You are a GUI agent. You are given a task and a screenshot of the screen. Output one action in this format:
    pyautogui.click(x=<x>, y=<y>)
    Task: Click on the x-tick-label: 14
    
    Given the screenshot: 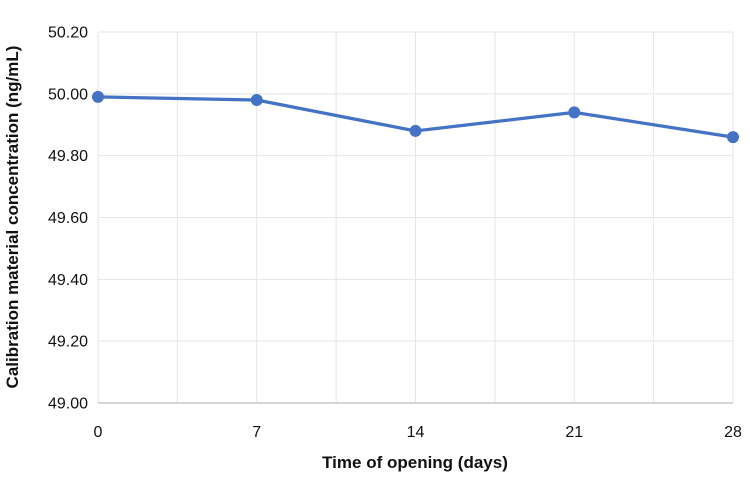 What is the action you would take?
    pyautogui.click(x=416, y=432)
    